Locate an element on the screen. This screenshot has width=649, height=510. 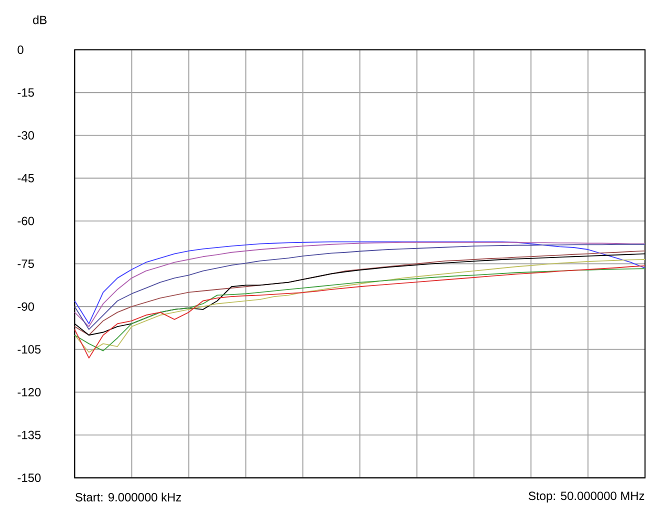
y-tick-label: -45 is located at coordinates (26, 178).